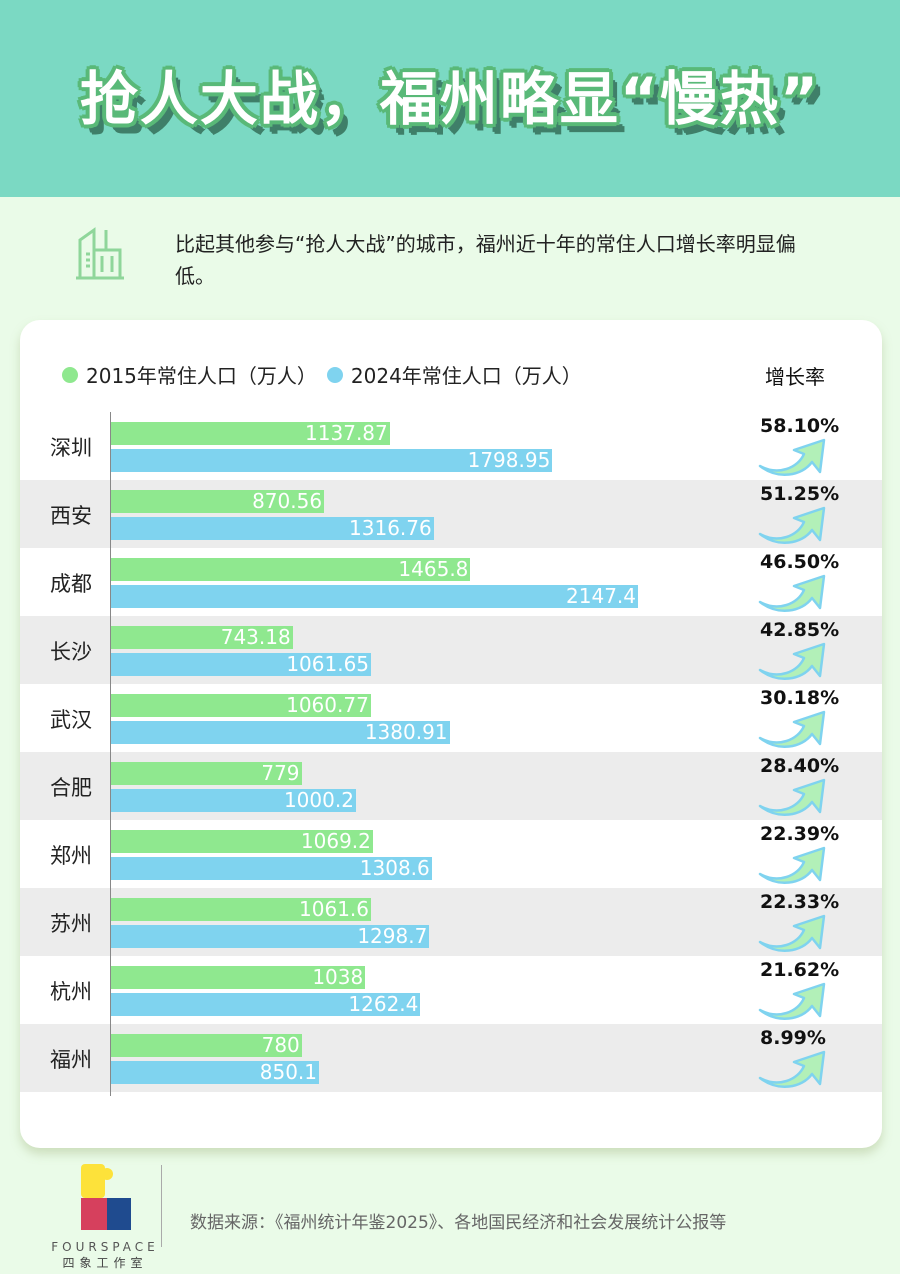 The height and width of the screenshot is (1274, 900). Describe the element at coordinates (800, 426) in the screenshot. I see `growth-rate-label: 58.10%` at that location.